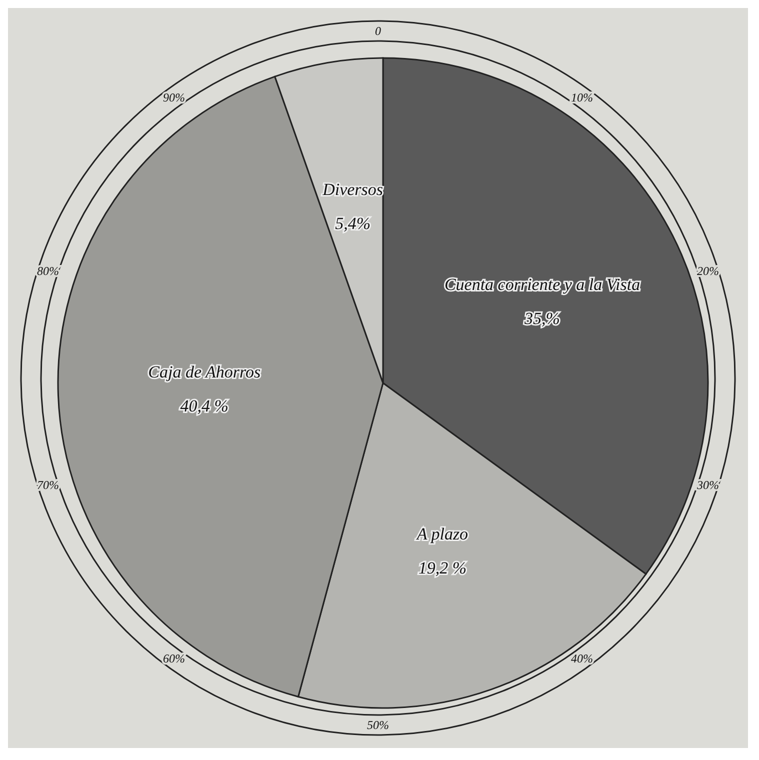  Describe the element at coordinates (442, 568) in the screenshot. I see `data-label: 19,2 %` at that location.